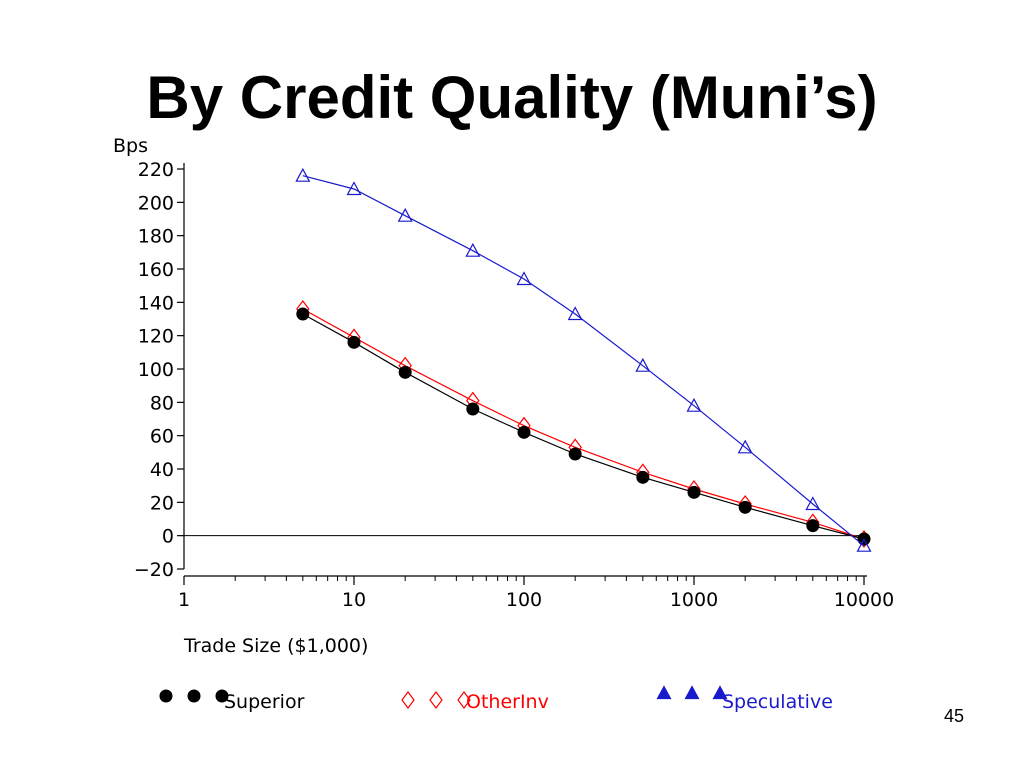 The width and height of the screenshot is (1024, 768). I want to click on chart-legend: Superior OtherInv Speculative, so click(496, 699).